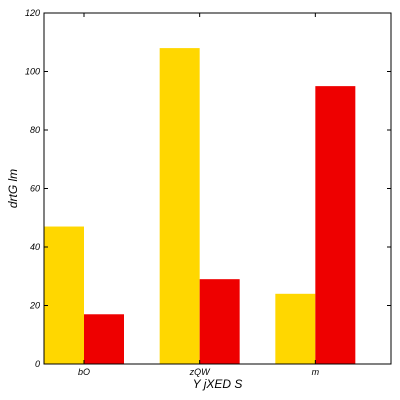 The width and height of the screenshot is (400, 400). Describe the element at coordinates (32, 72) in the screenshot. I see `y-tick-label: 100` at that location.